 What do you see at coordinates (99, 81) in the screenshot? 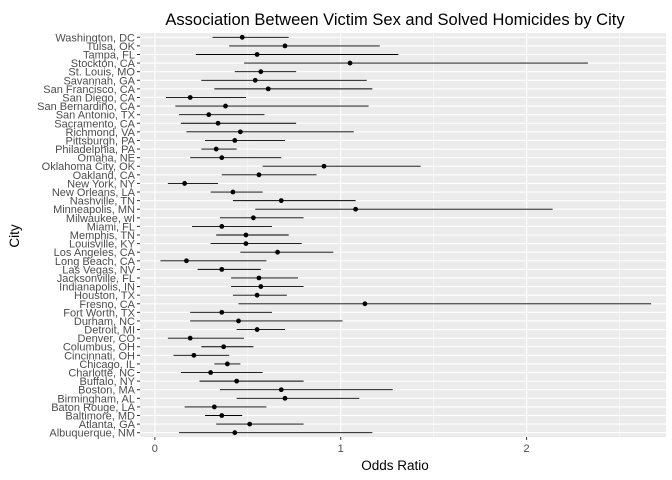
I see `y-tick-label: Savannah, GA` at bounding box center [99, 81].